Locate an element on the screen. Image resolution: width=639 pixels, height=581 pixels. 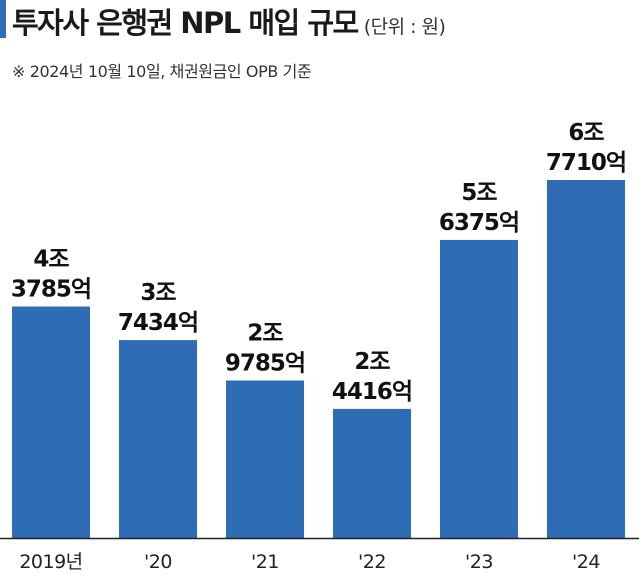
bar-value-label: 4조 is located at coordinates (51, 259).